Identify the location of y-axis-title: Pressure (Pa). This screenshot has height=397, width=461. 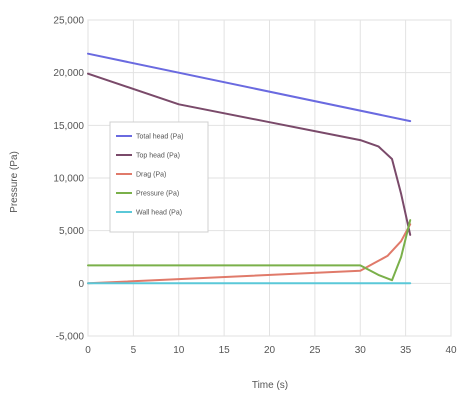
(14, 182).